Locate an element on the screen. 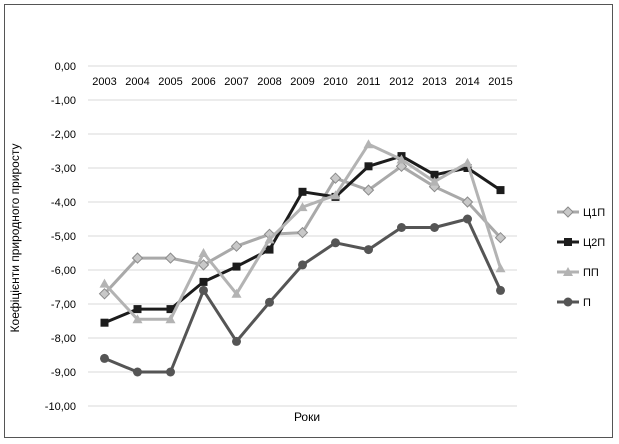 This screenshot has height=444, width=619. x-tick-label: 2008 is located at coordinates (269, 82).